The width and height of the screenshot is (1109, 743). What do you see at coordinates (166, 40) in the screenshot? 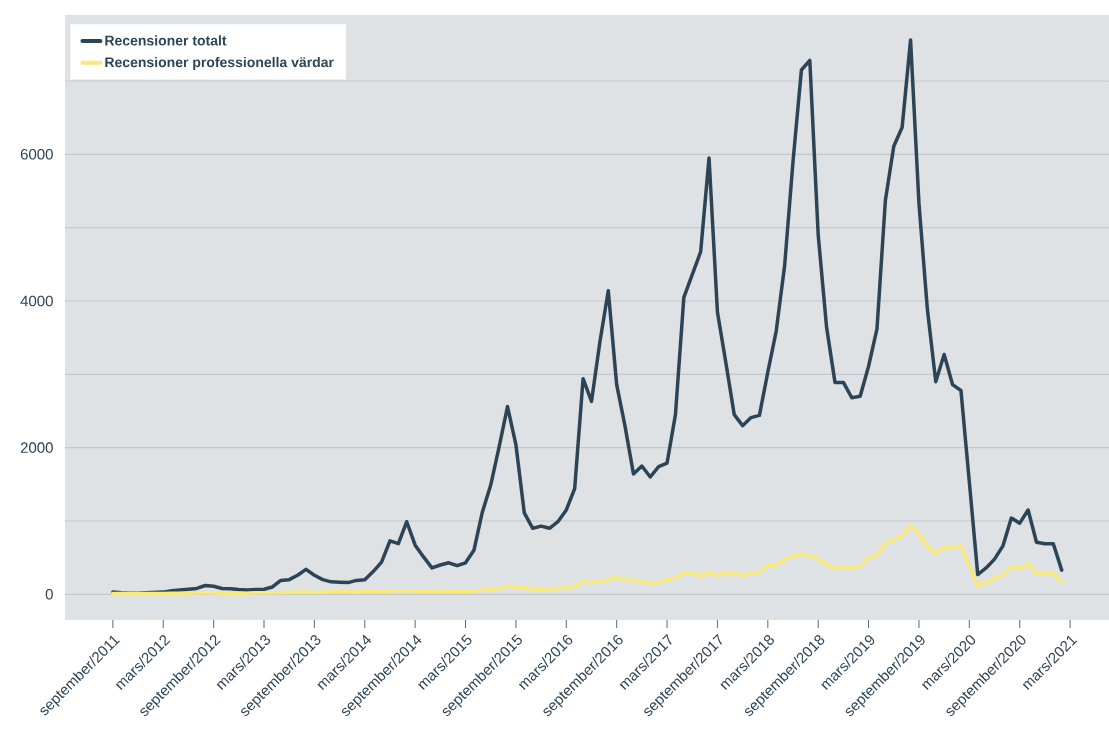
I see `legend-label: Recensioner totalt` at bounding box center [166, 40].